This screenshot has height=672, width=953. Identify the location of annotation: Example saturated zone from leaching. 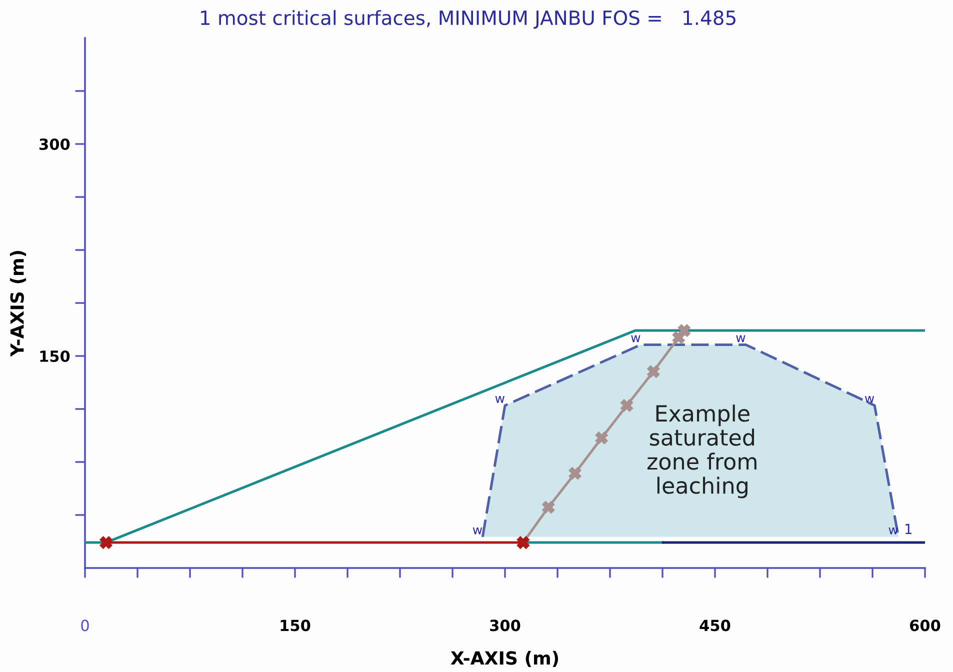
(701, 451).